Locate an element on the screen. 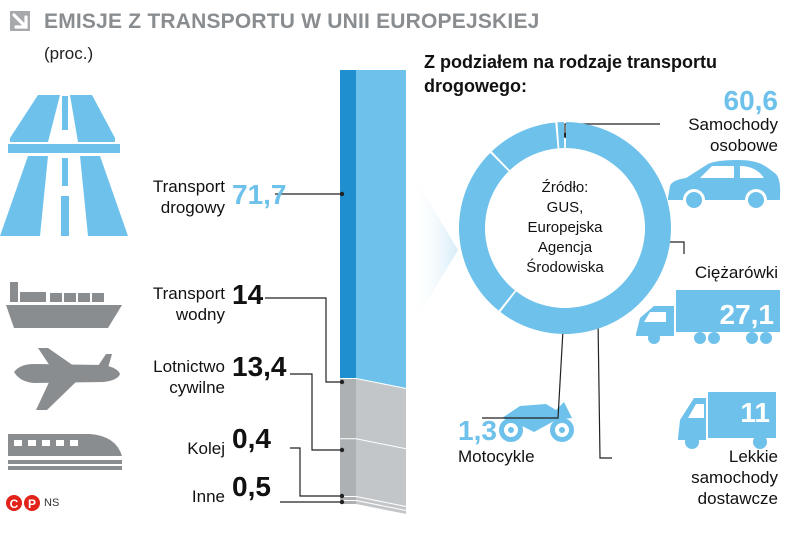  motorcycle-icon is located at coordinates (536, 422).